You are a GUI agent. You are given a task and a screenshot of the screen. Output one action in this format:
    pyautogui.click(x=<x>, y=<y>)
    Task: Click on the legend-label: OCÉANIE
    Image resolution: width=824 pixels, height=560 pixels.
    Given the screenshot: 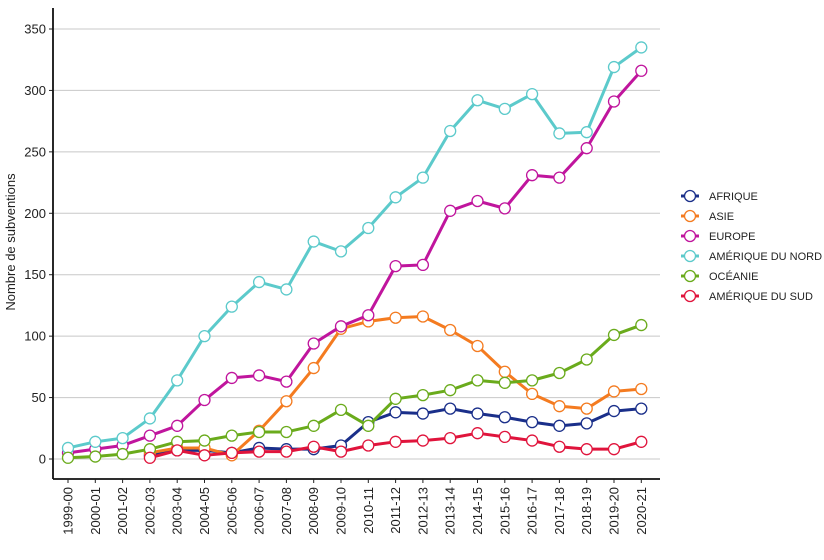 What is the action you would take?
    pyautogui.click(x=734, y=276)
    